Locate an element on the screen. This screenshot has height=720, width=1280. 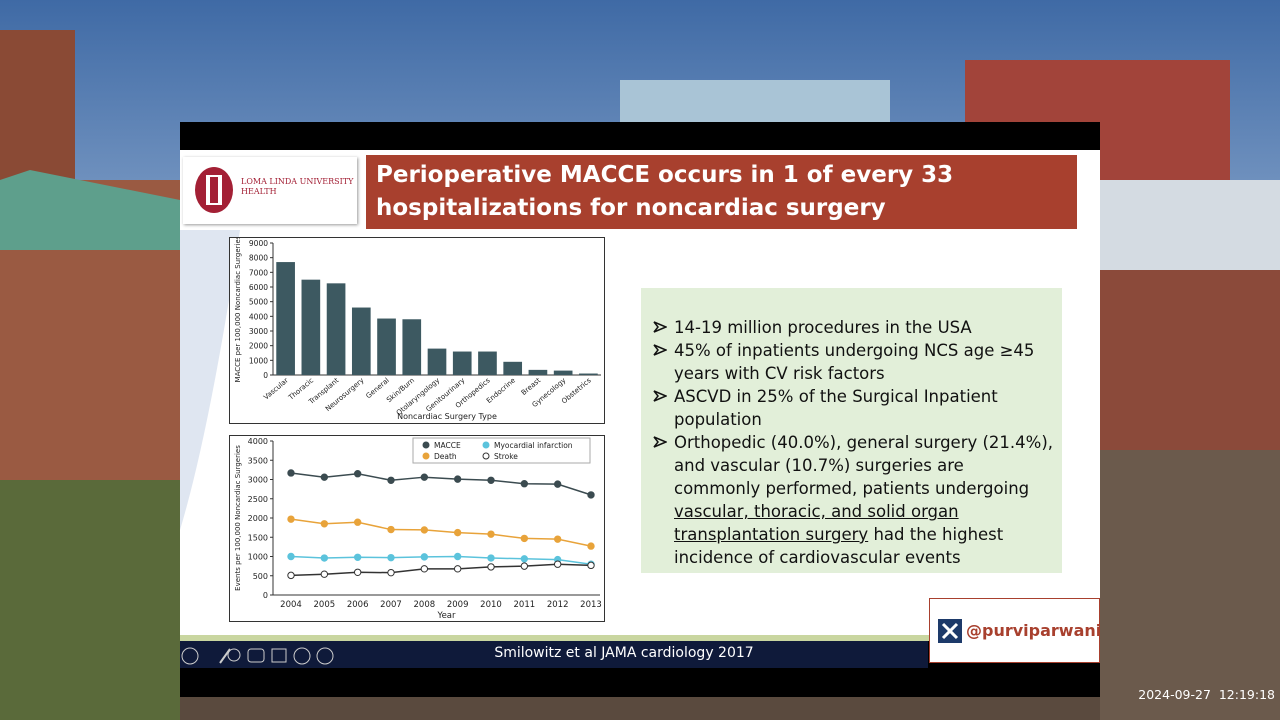
x-tick-label: 2013 is located at coordinates (591, 605).